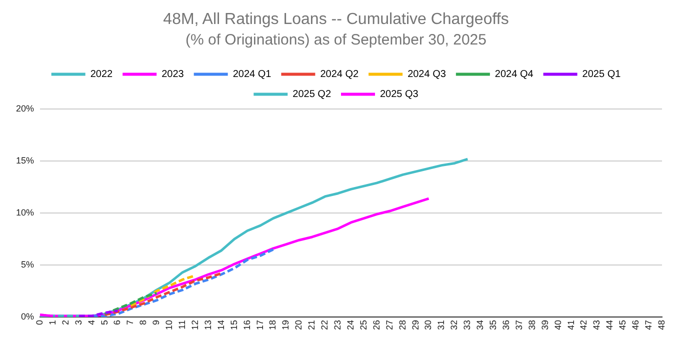 Image resolution: width=682 pixels, height=337 pixels. I want to click on x-tick-label: 23, so click(337, 325).